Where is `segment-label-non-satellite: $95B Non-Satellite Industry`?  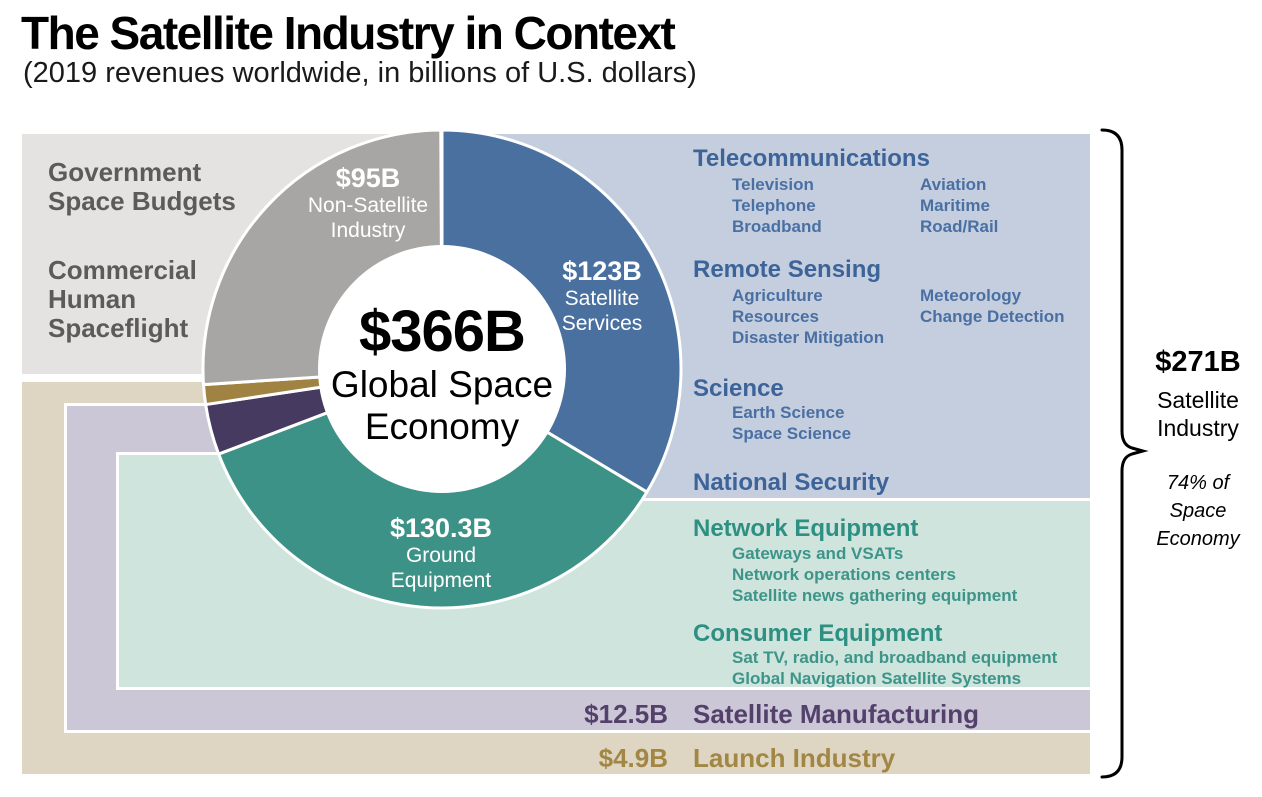 segment-label-non-satellite: $95B Non-Satellite Industry is located at coordinates (368, 203).